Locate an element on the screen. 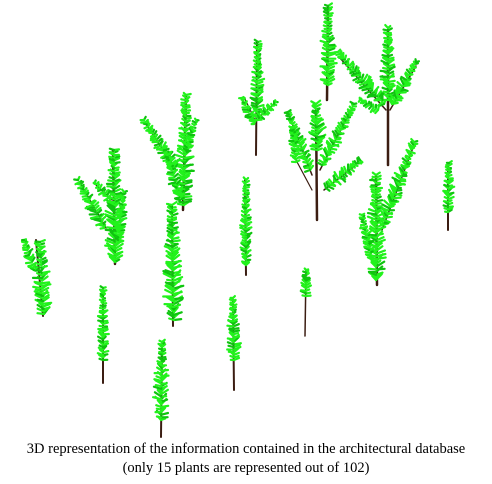 Image resolution: width=492 pixels, height=484 pixels. plant-7-leaf is located at coordinates (232, 356).